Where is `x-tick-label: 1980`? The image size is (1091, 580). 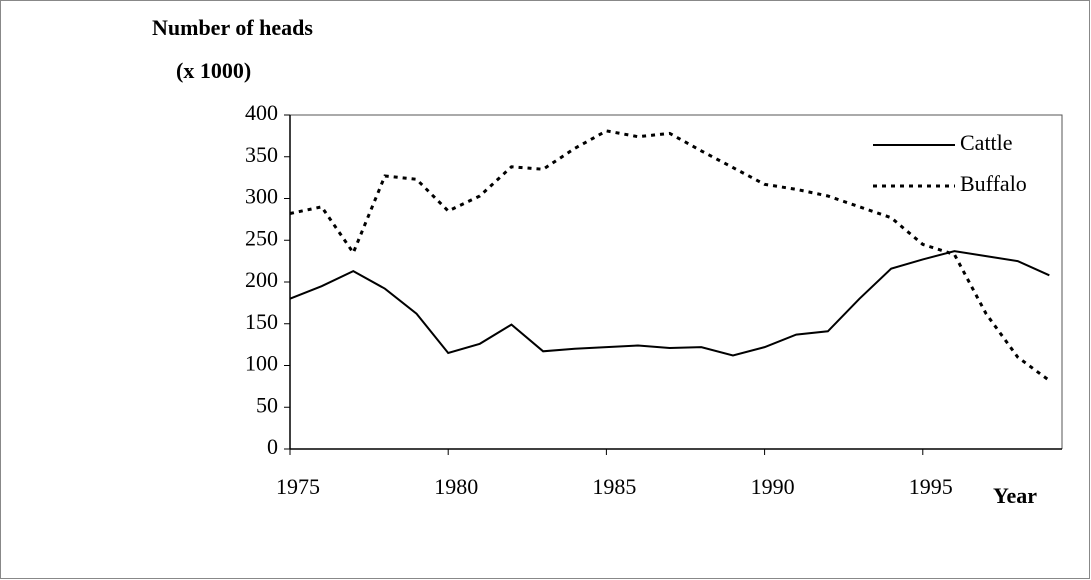
x-tick-label: 1980 is located at coordinates (456, 486).